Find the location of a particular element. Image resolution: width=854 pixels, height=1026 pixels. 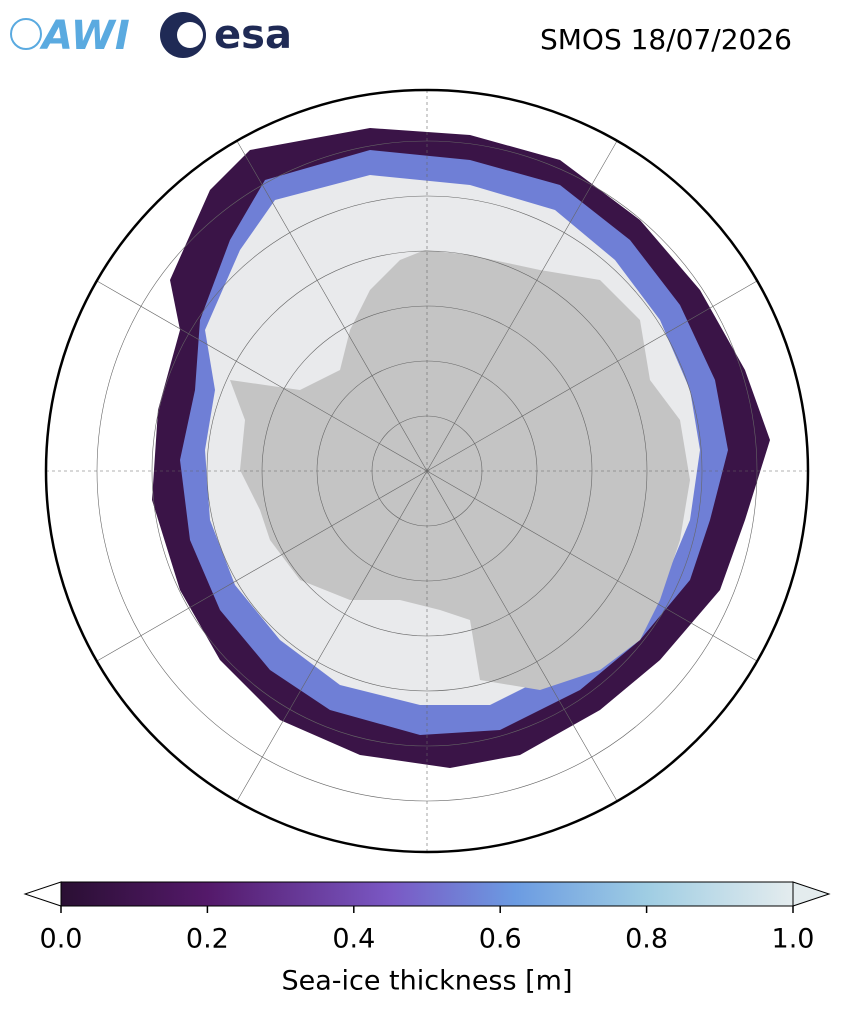

map-title: SMOS 18/07/2026 is located at coordinates (666, 39).